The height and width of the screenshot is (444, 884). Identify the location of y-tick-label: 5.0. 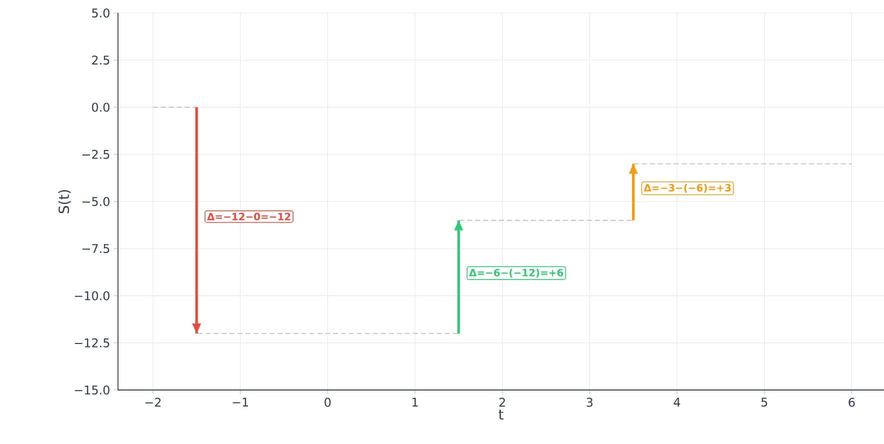
(101, 13).